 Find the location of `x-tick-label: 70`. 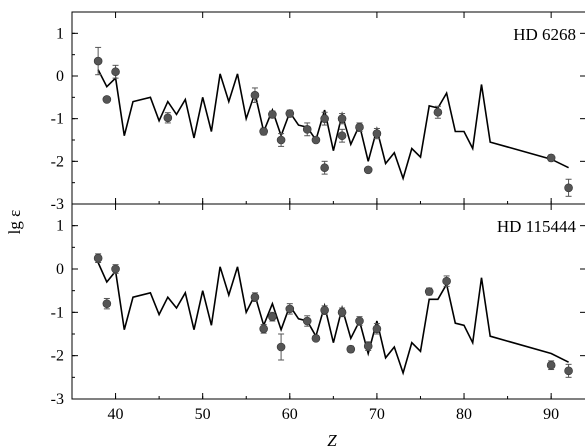

x-tick-label: 70 is located at coordinates (377, 414).